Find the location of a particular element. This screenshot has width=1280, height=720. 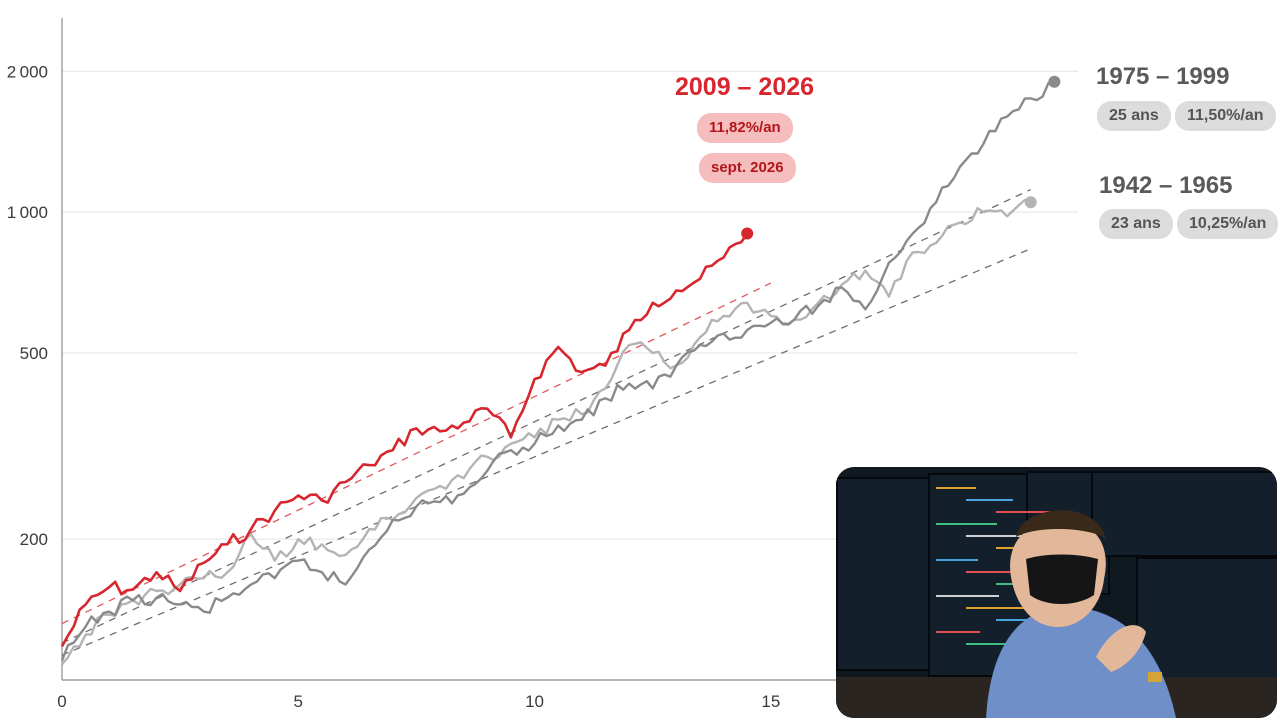

y-tick-label: 1 000 is located at coordinates (27, 212).